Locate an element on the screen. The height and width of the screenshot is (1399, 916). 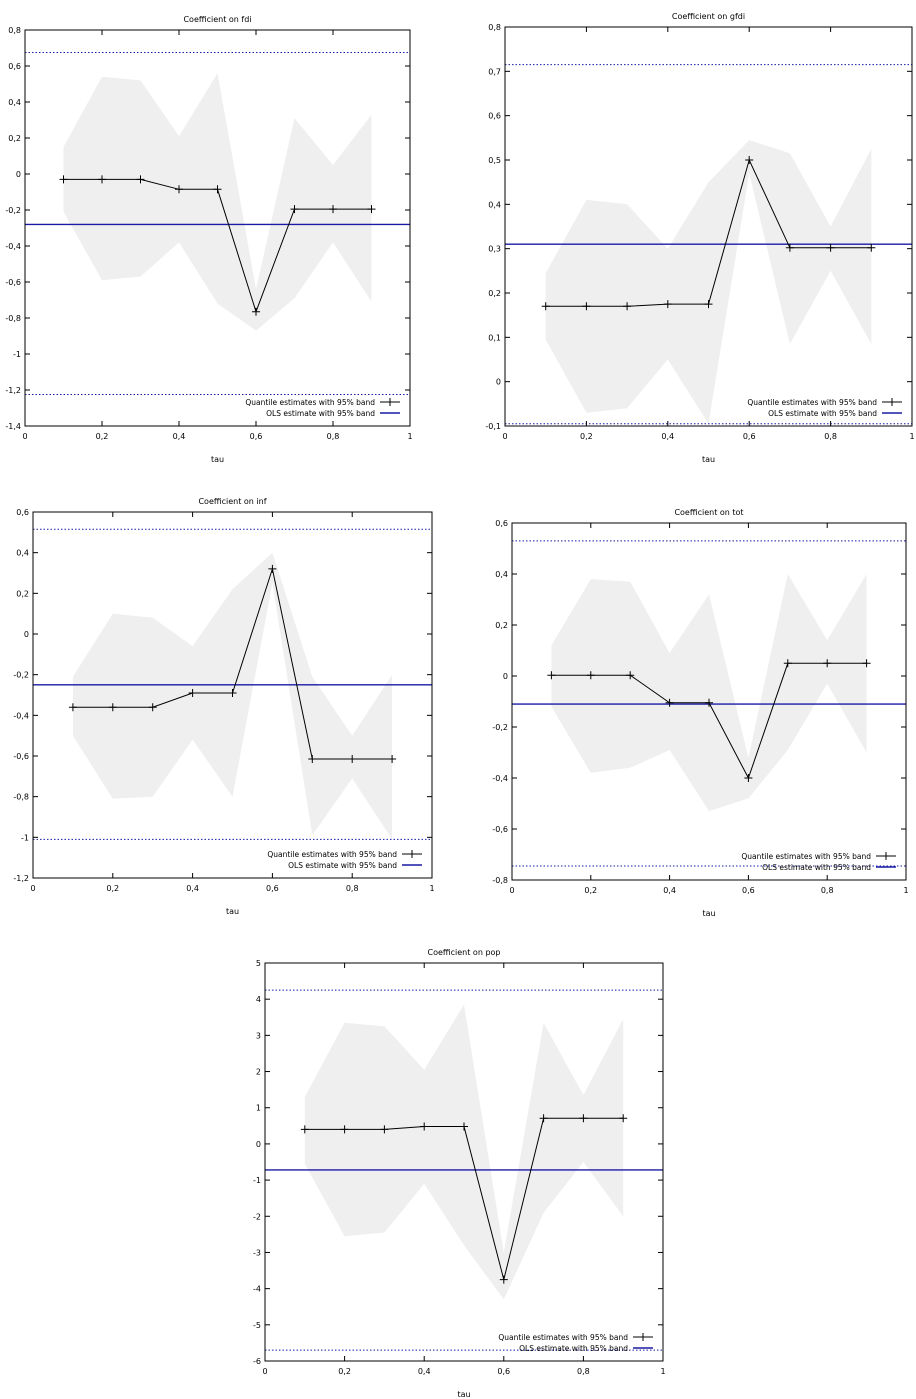
chart-title: Coefficient on gfdi is located at coordinates (708, 16).